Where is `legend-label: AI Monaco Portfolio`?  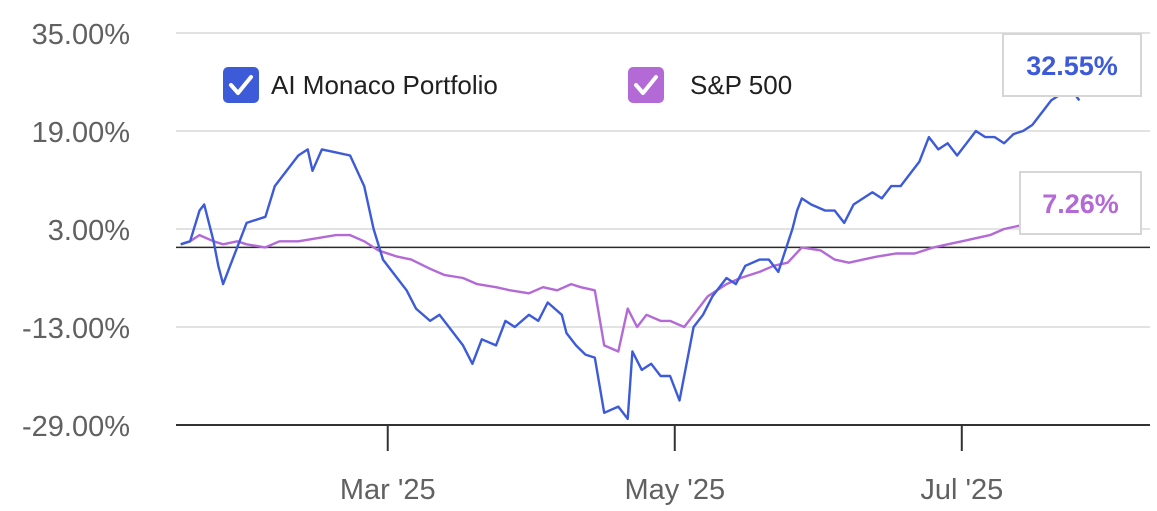 legend-label: AI Monaco Portfolio is located at coordinates (384, 85).